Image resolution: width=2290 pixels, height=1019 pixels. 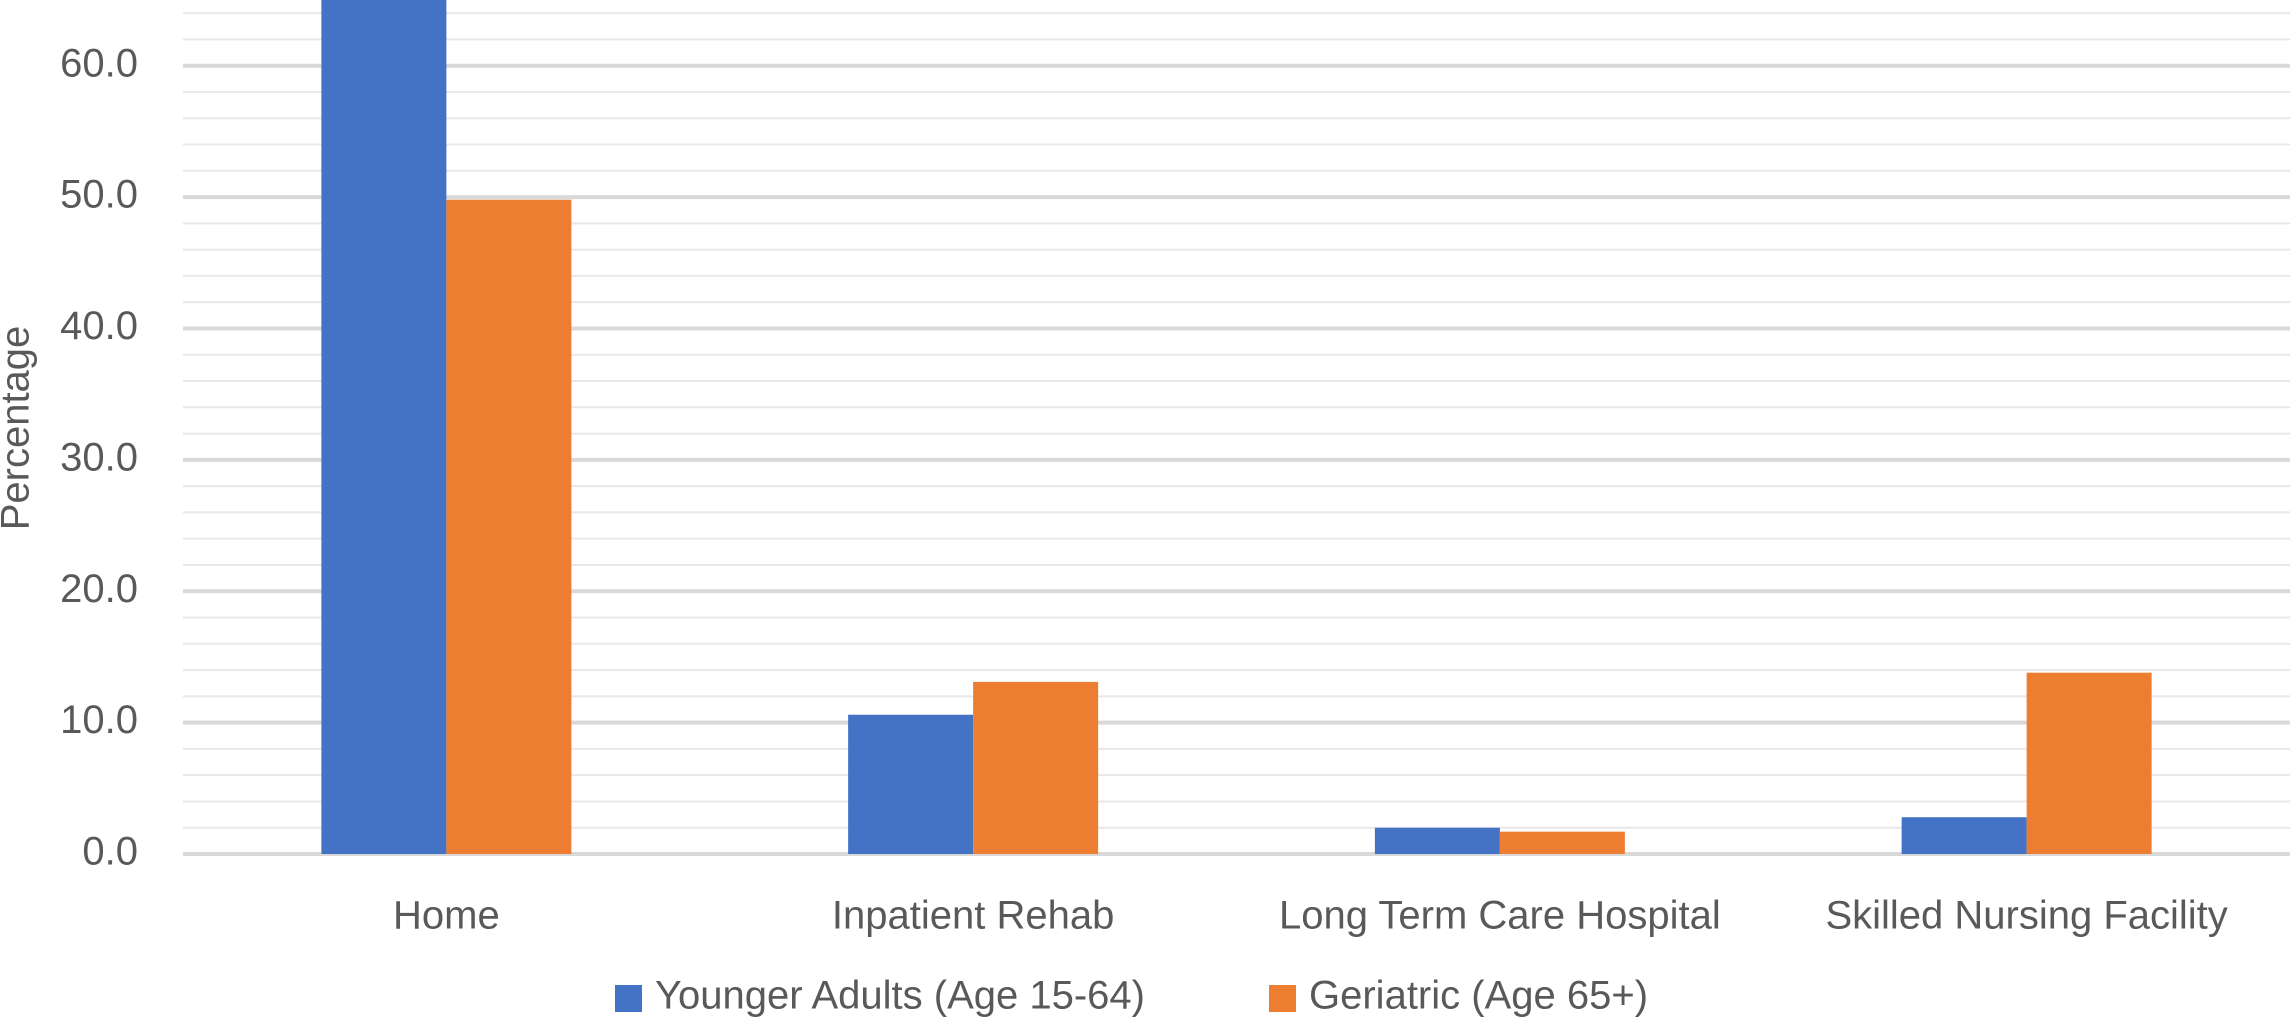 What do you see at coordinates (1500, 916) in the screenshot?
I see `x-tick-label: Long Term Care Hospital` at bounding box center [1500, 916].